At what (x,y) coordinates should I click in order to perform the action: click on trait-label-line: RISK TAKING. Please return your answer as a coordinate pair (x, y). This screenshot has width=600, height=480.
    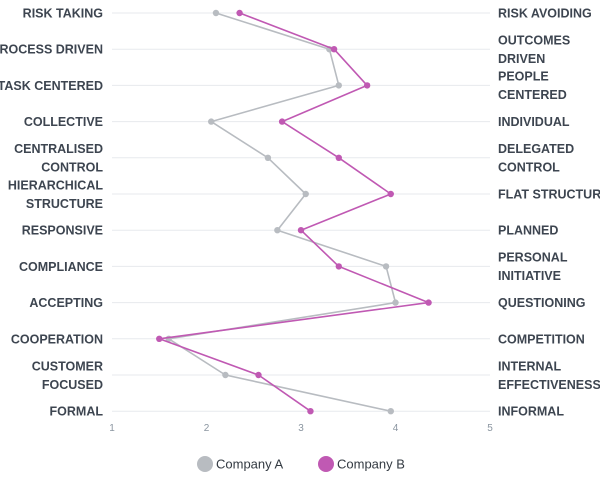
    Looking at the image, I should click on (63, 14).